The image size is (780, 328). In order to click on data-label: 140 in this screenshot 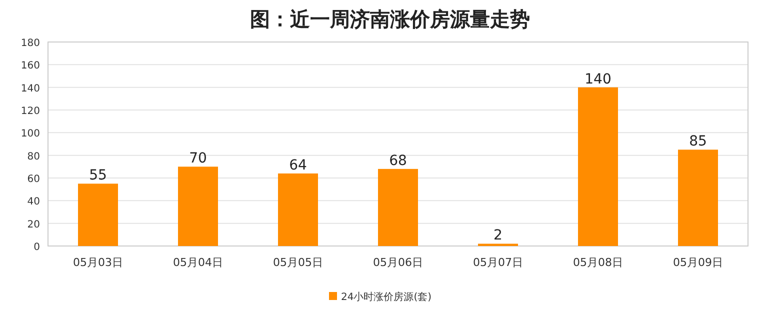, I will do `click(598, 79)`.